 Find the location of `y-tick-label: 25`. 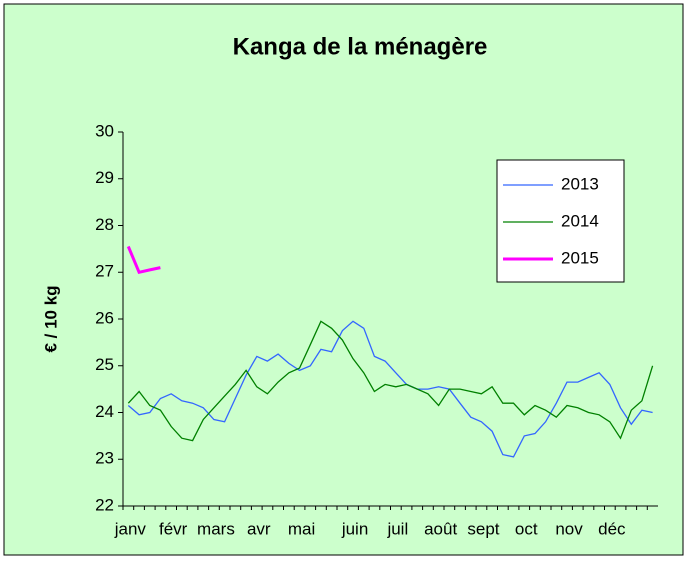

y-tick-label: 25 is located at coordinates (104, 364).